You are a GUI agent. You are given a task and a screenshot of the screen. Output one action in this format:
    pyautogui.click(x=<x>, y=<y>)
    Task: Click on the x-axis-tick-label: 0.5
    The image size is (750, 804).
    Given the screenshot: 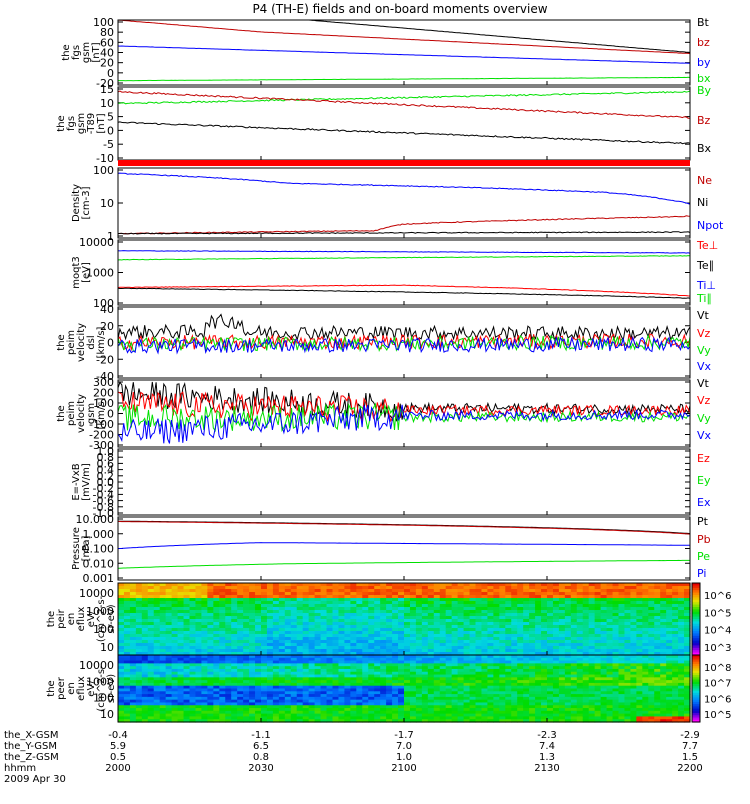 What is the action you would take?
    pyautogui.click(x=118, y=757)
    